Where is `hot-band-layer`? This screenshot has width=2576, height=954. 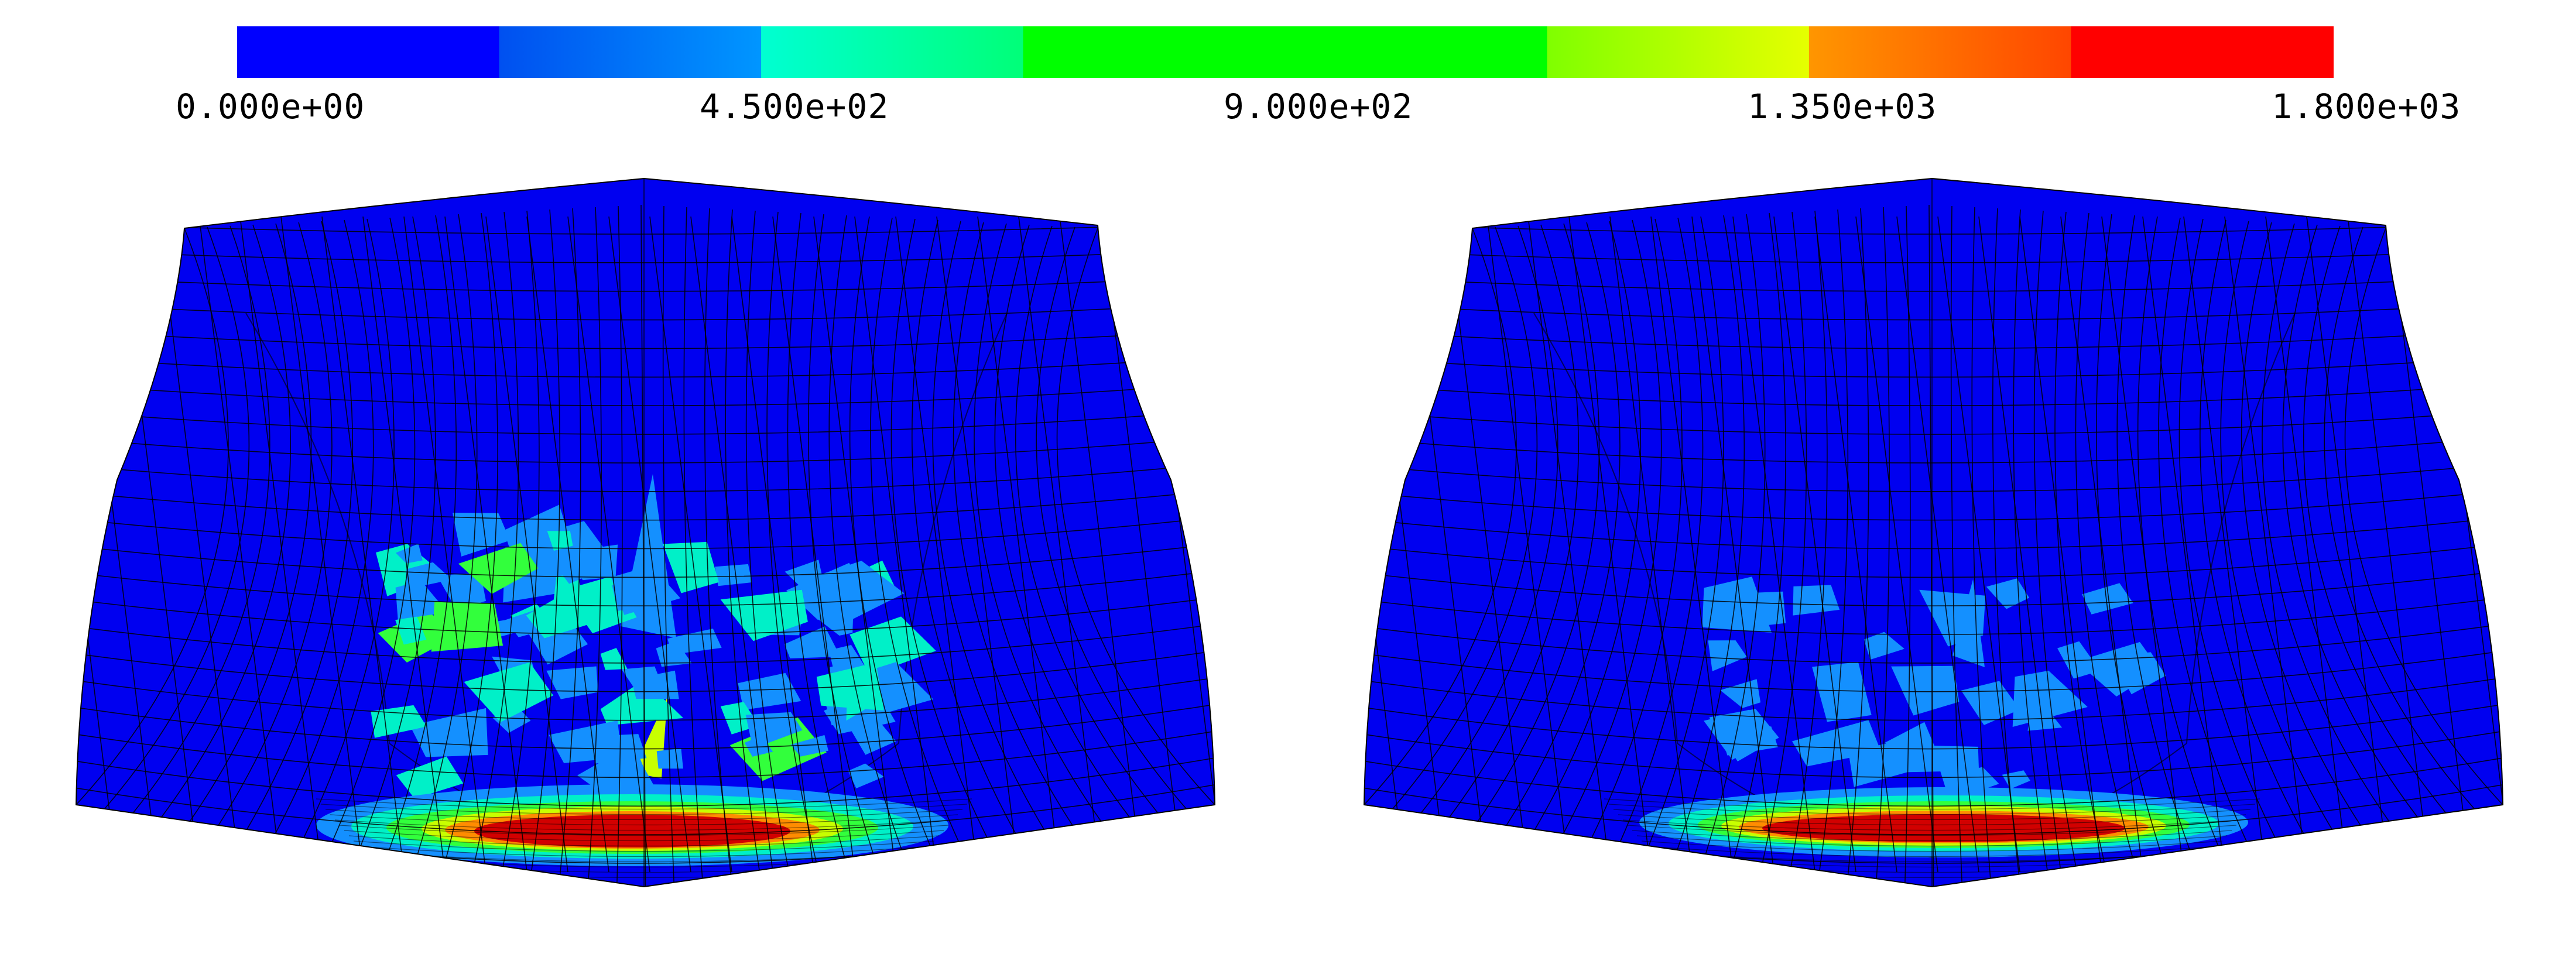 hot-band-layer is located at coordinates (632, 831).